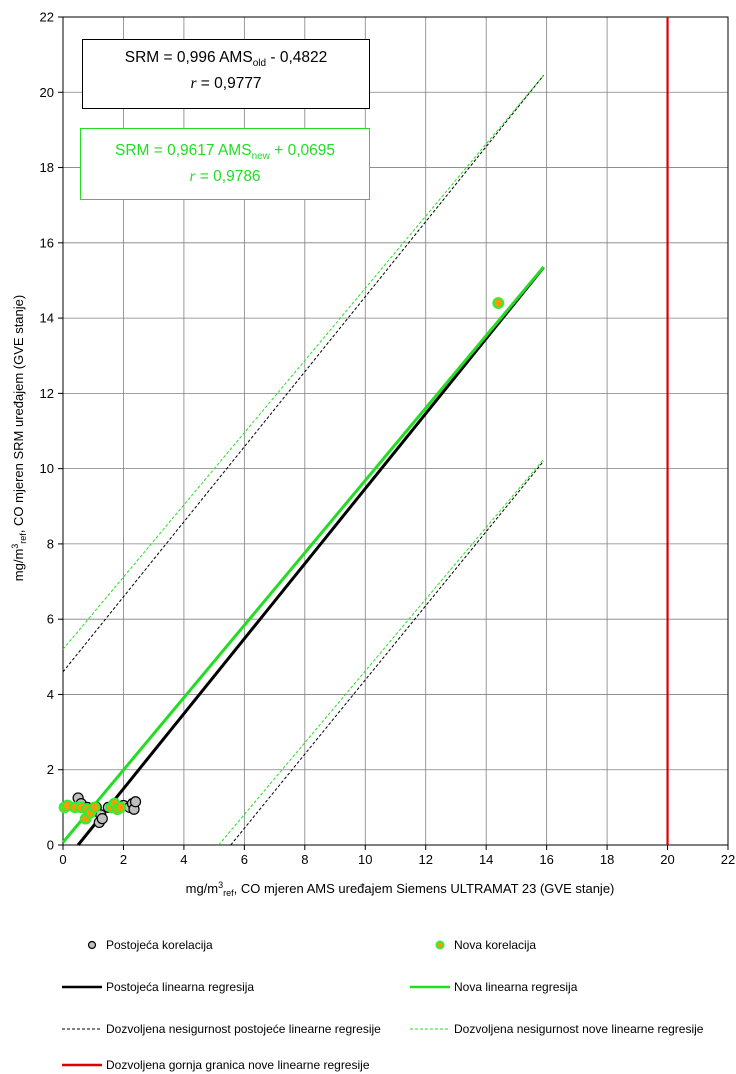 The width and height of the screenshot is (736, 1074). Describe the element at coordinates (50, 694) in the screenshot. I see `y-tick-label: 4` at that location.